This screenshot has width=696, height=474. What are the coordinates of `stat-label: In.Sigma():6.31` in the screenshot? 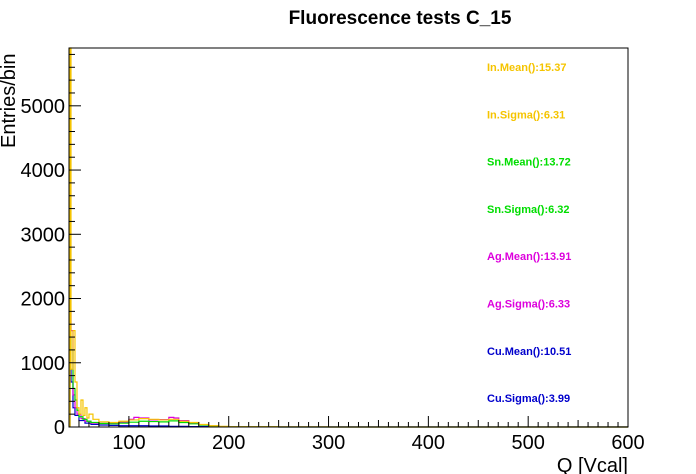 It's located at (526, 115).